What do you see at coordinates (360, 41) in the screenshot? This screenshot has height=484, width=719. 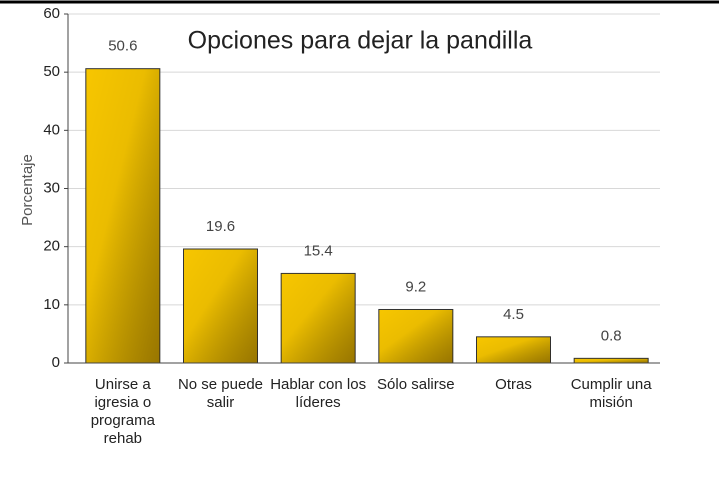 I see `chart-title: Opciones para dejar la pandilla` at bounding box center [360, 41].